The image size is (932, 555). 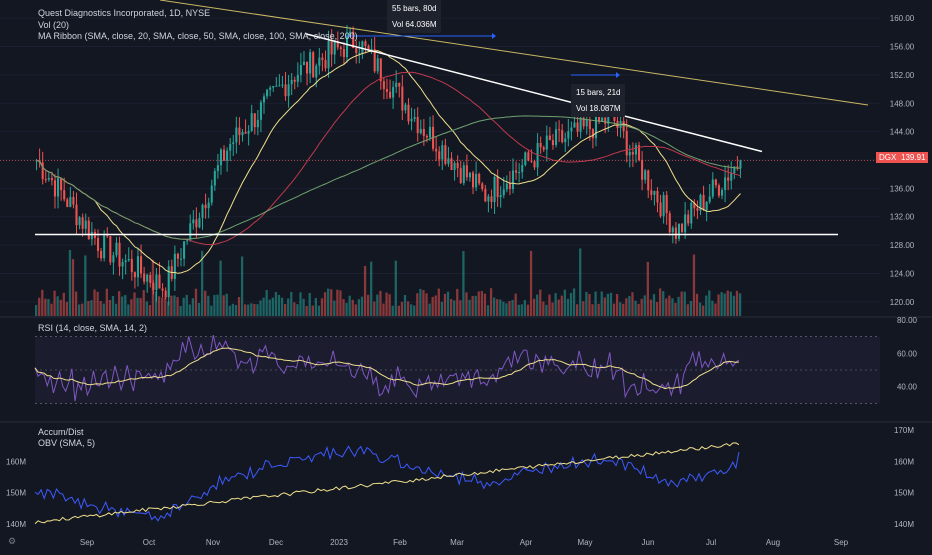 I want to click on rsi-legend: RSI (14, close, SMA, 14, 2), so click(x=93, y=328).